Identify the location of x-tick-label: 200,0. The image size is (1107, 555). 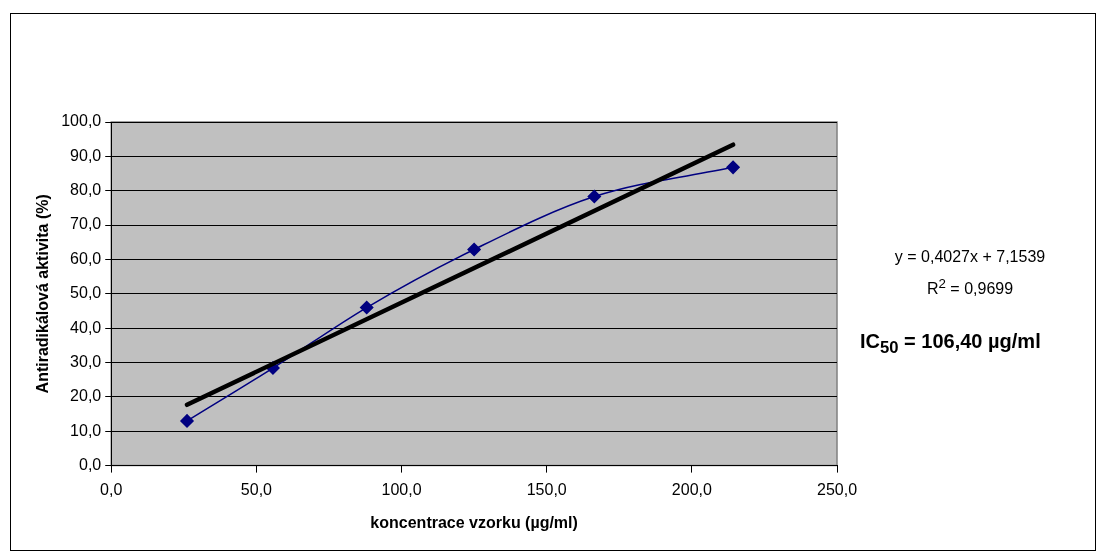
(691, 489).